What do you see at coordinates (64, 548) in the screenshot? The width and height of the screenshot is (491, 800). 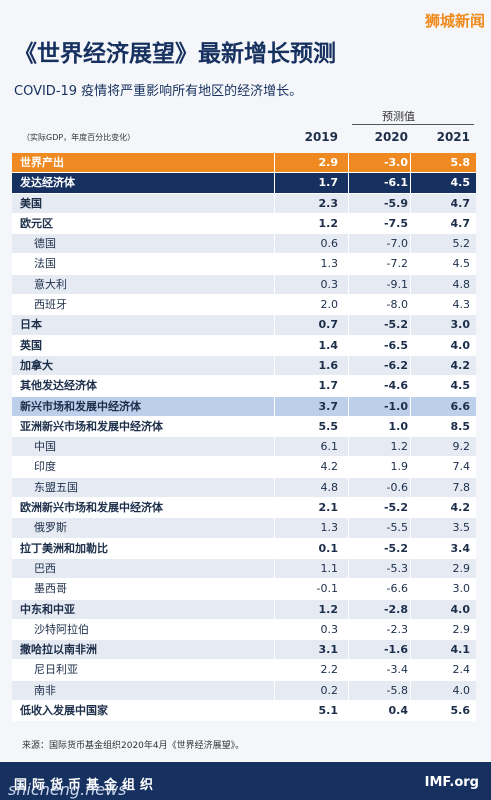 I see `row-label: 拉丁美洲和加勒比` at bounding box center [64, 548].